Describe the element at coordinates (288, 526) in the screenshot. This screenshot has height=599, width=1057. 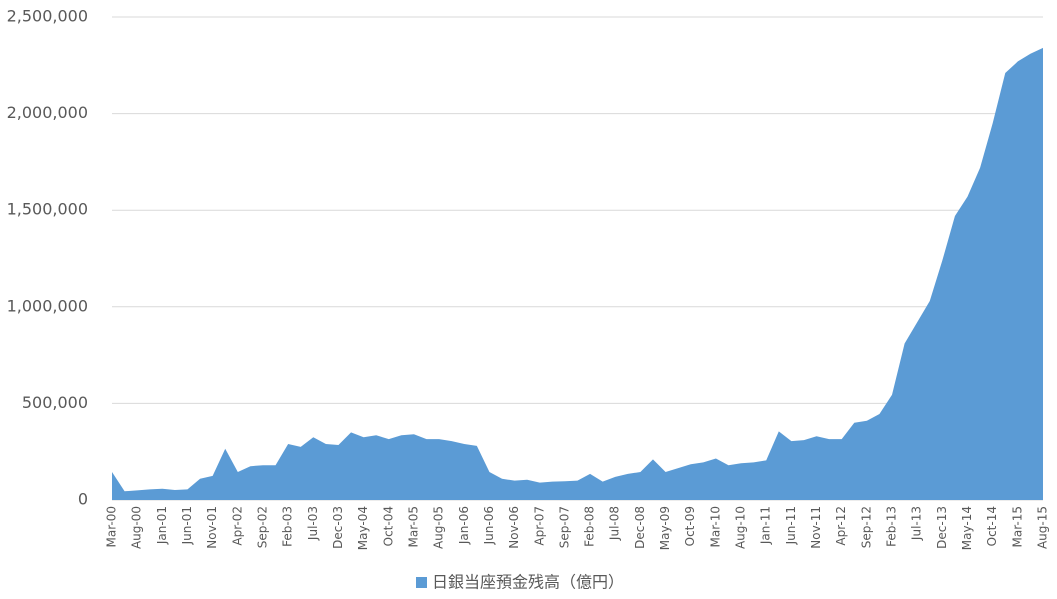
I see `x-tick-label: Feb-03` at that location.